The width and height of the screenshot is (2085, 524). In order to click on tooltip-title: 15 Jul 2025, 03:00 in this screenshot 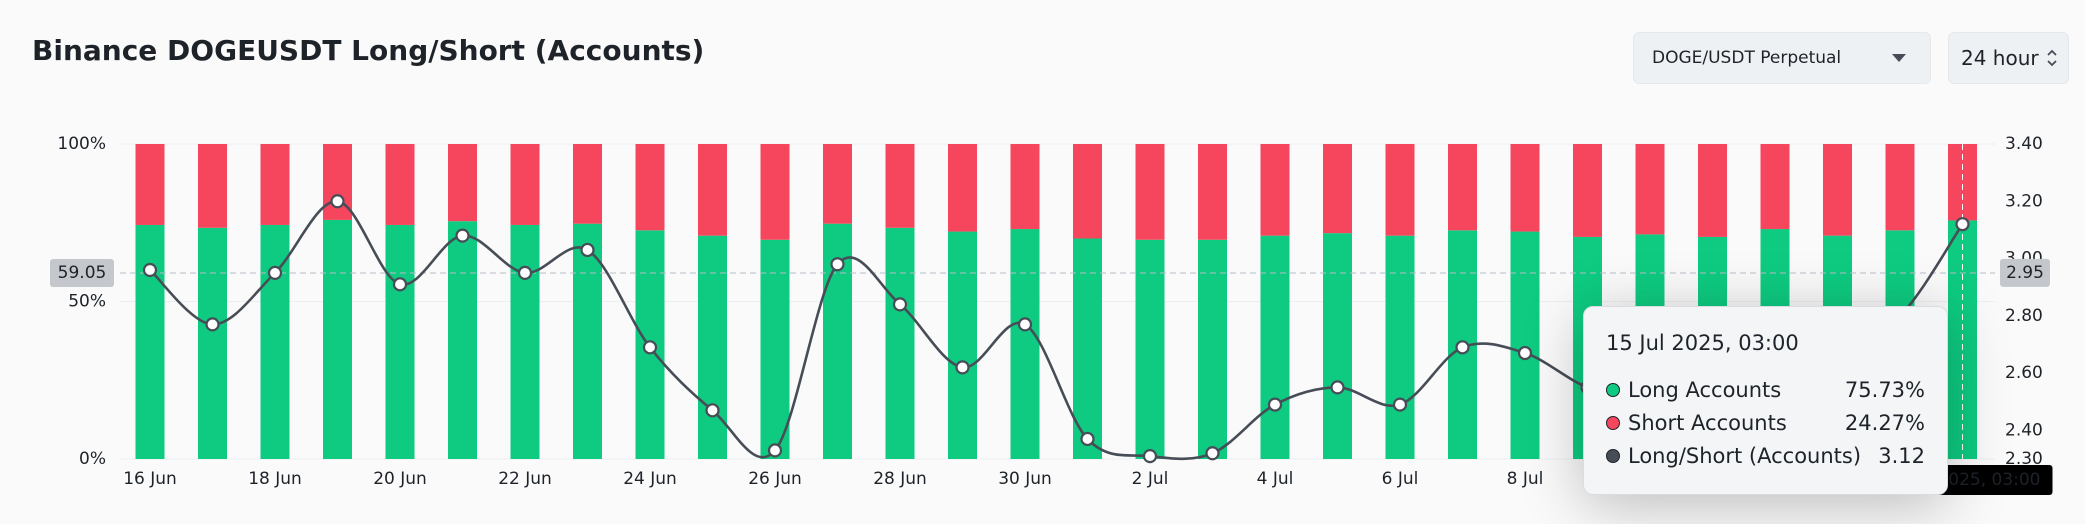, I will do `click(1702, 343)`.